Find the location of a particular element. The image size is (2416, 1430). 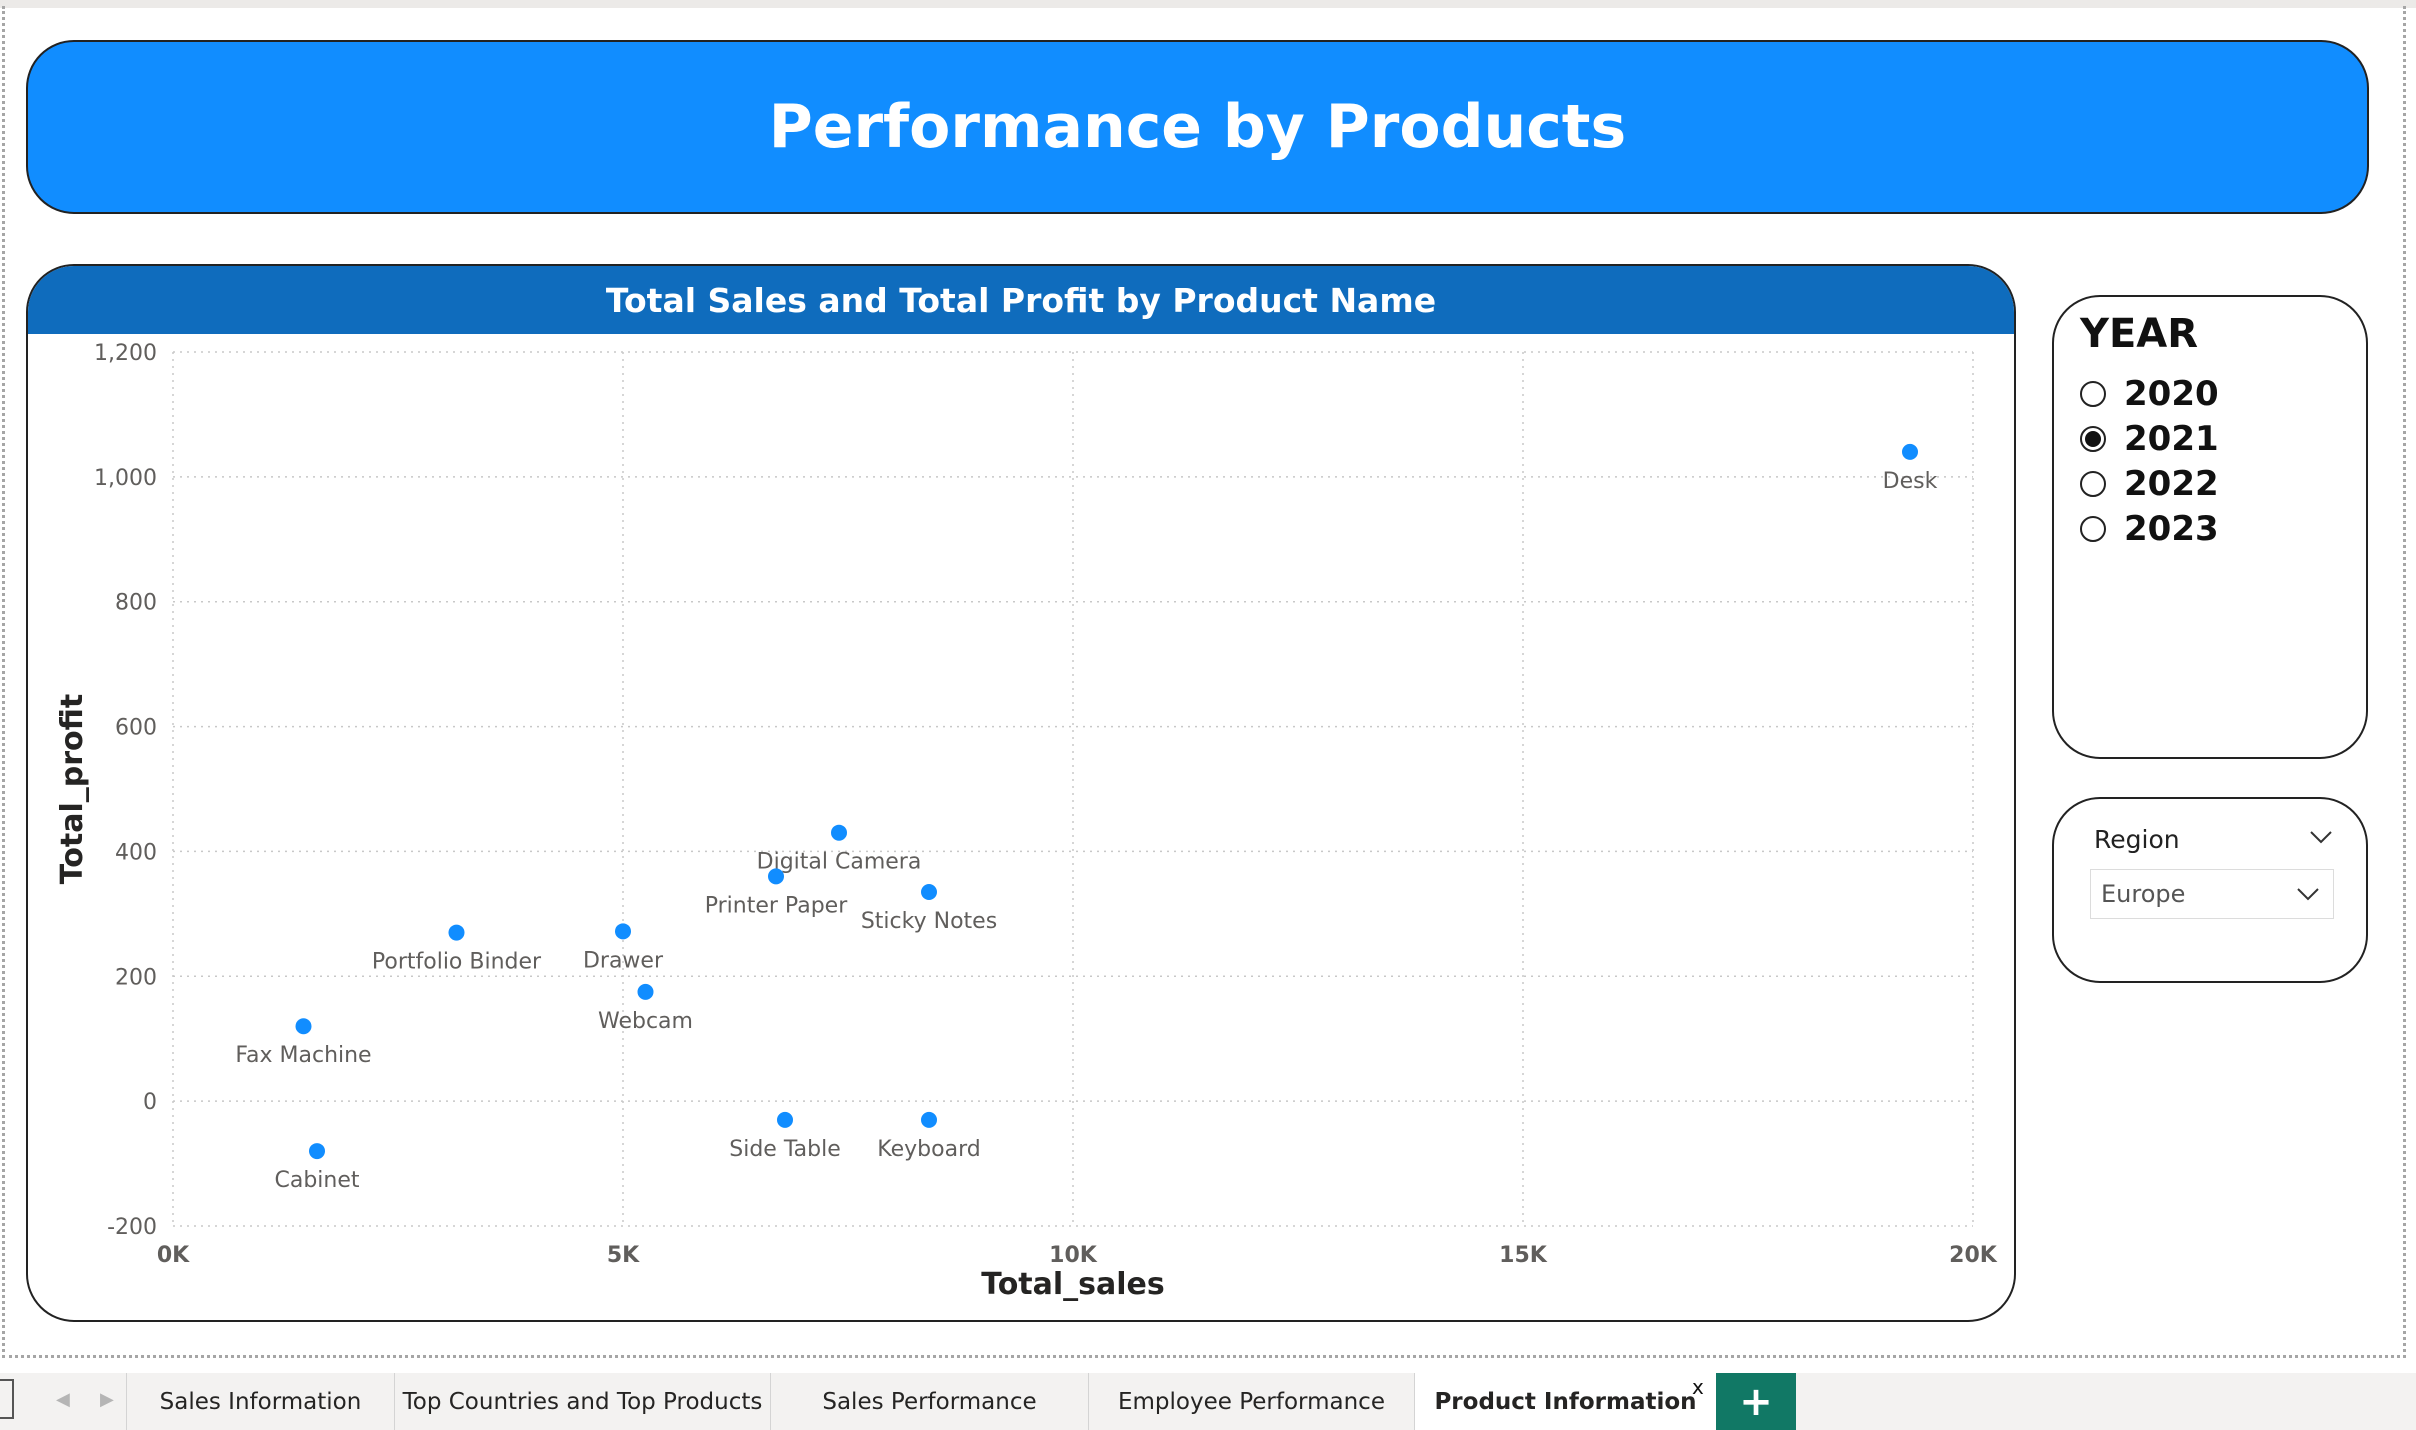

y-tick-label: 400 is located at coordinates (136, 852).